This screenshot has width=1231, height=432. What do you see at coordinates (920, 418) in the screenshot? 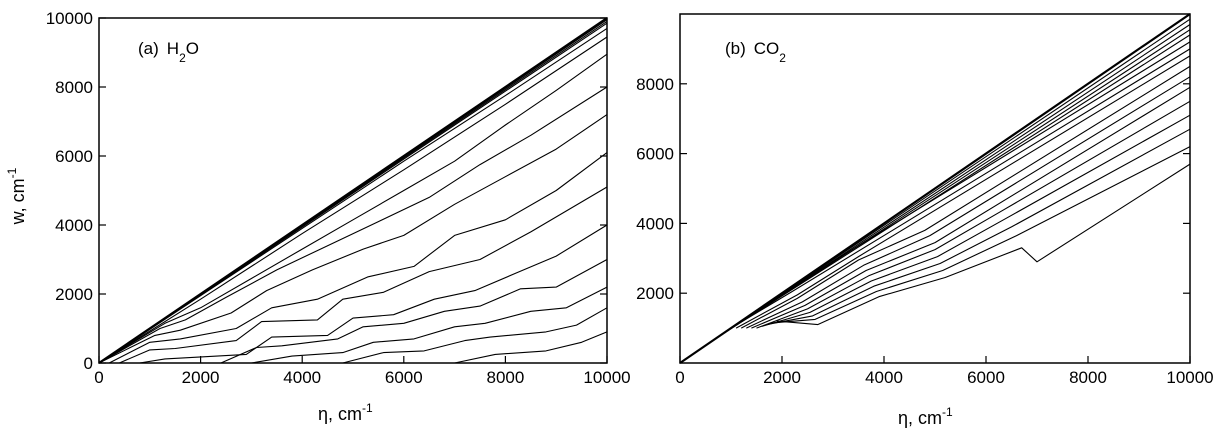
I see `panel-b-xlabel-text: η, cm` at bounding box center [920, 418].